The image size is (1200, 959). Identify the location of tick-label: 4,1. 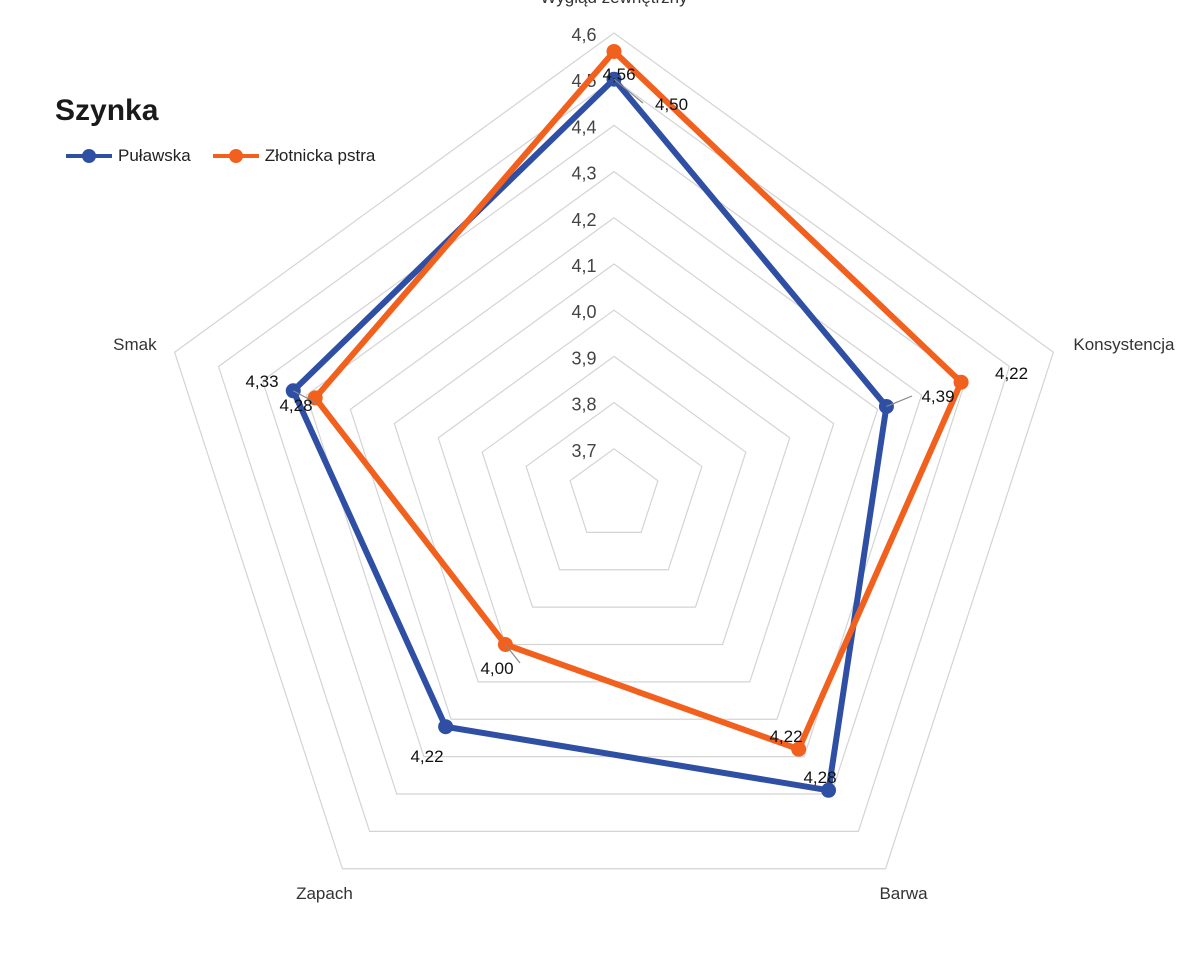
(583, 266).